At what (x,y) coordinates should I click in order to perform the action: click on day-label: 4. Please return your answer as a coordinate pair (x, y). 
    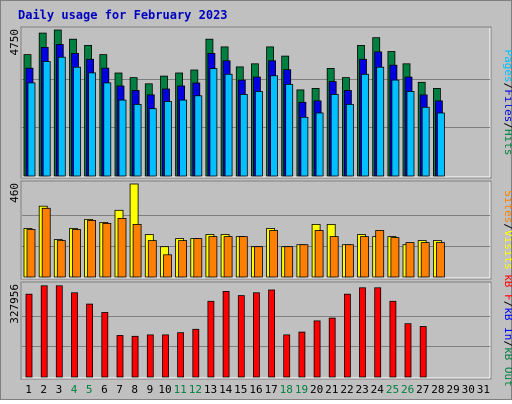
    Looking at the image, I should click on (74, 389).